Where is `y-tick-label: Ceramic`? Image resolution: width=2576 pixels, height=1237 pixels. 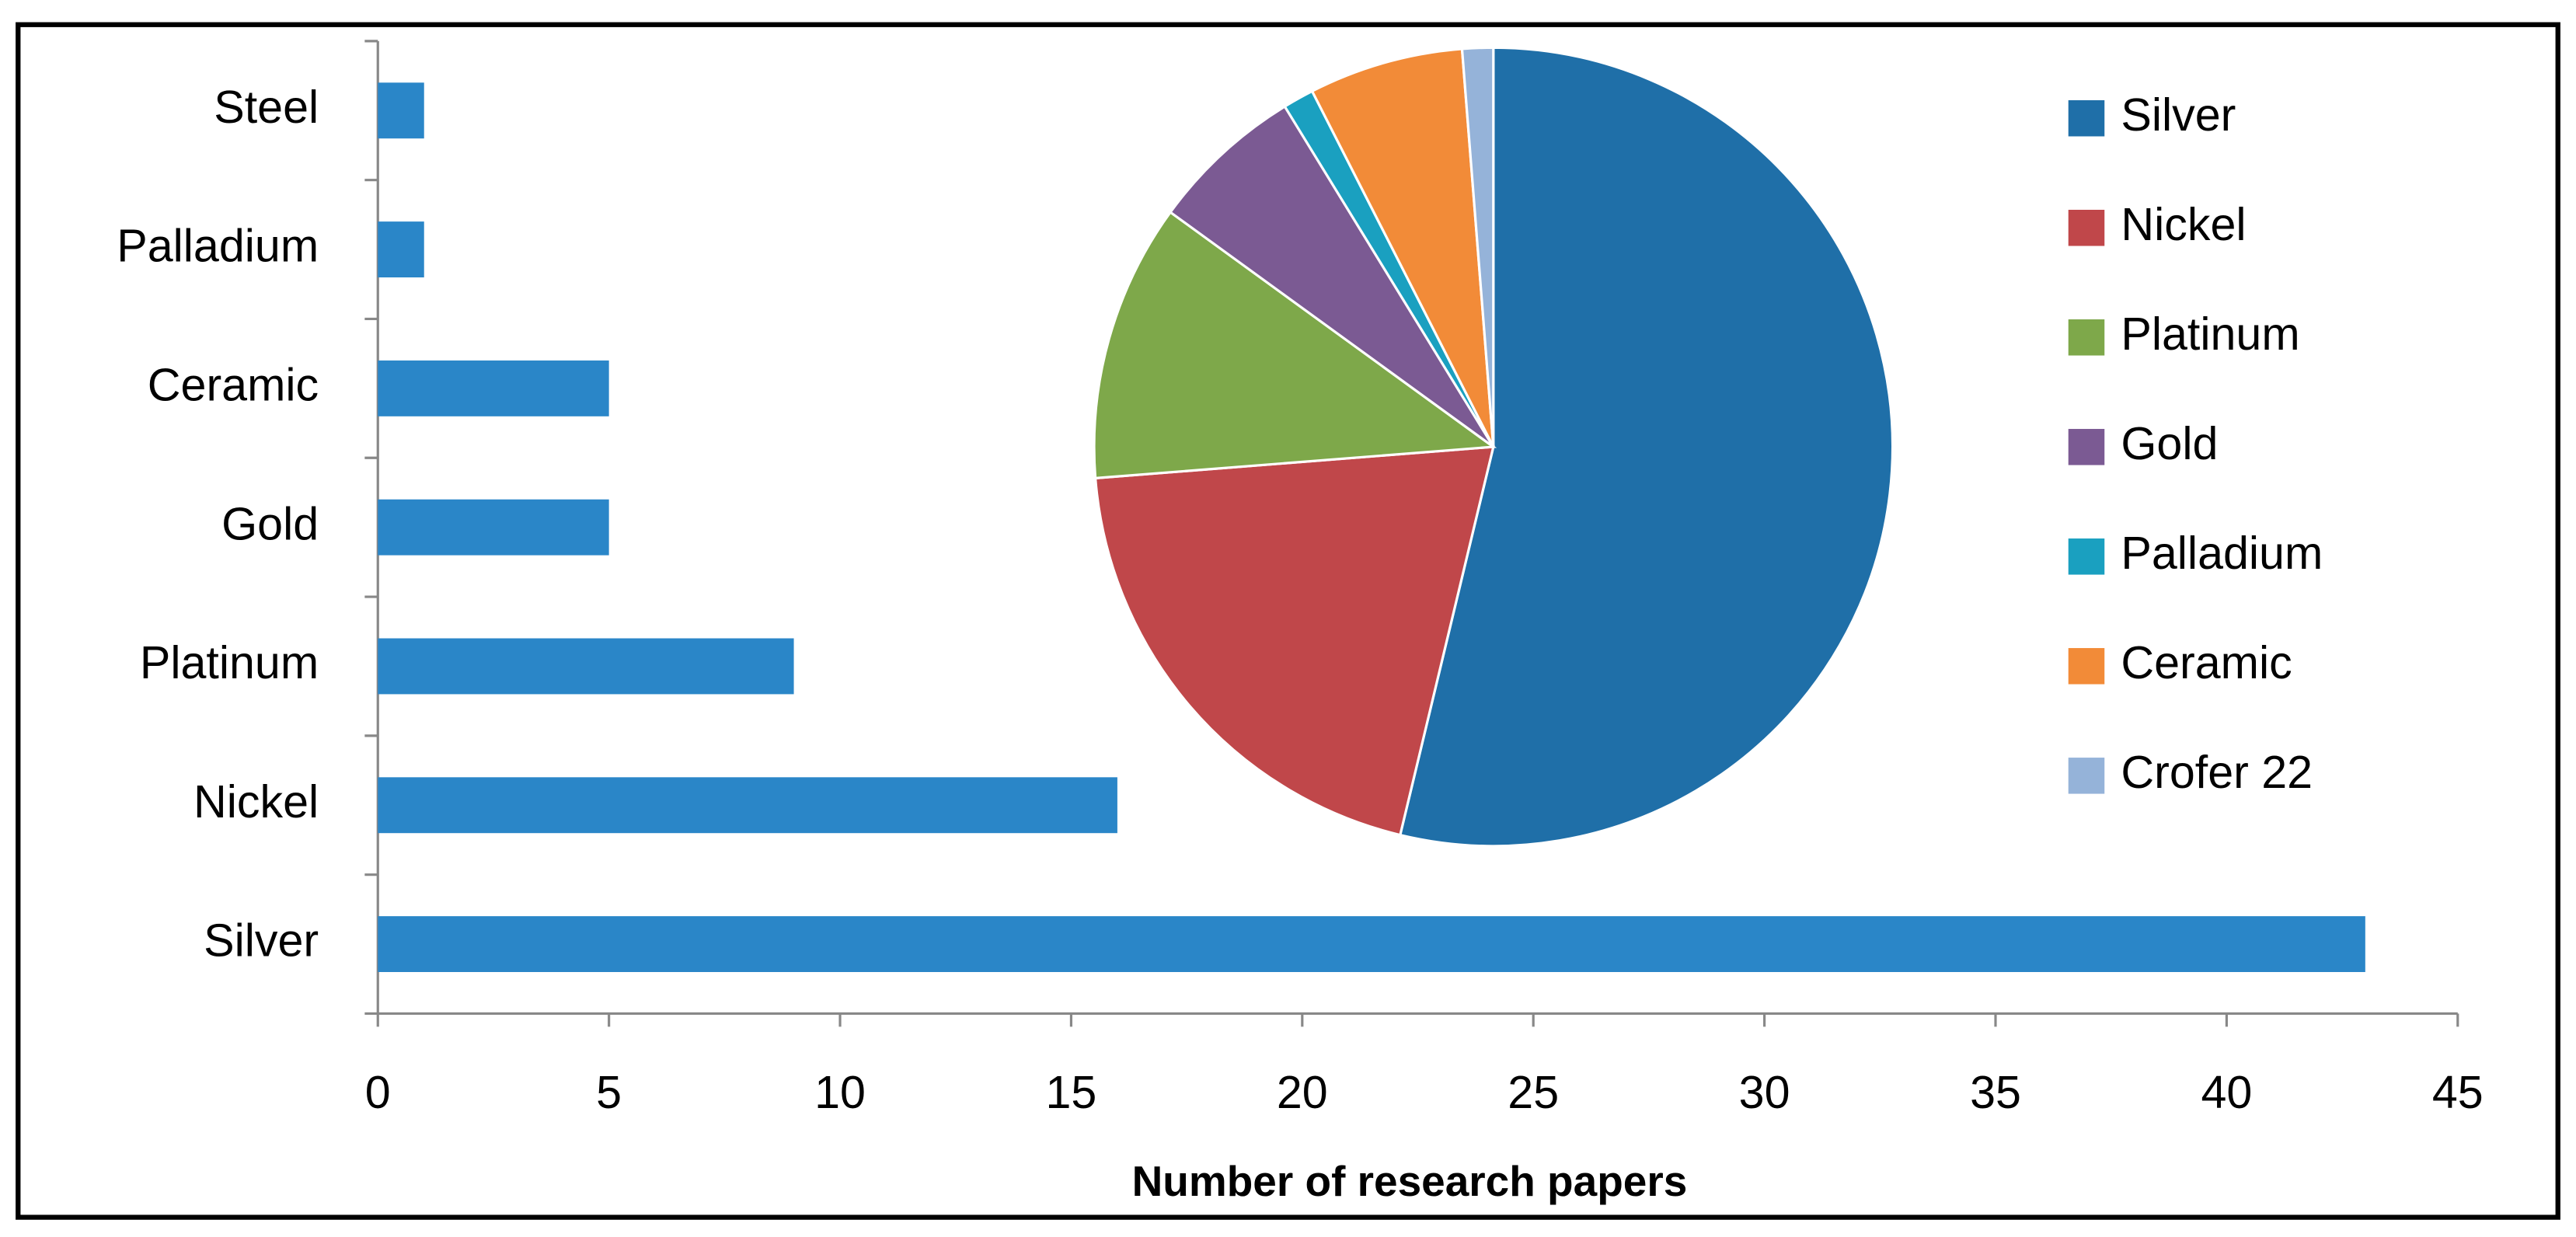 y-tick-label: Ceramic is located at coordinates (234, 385).